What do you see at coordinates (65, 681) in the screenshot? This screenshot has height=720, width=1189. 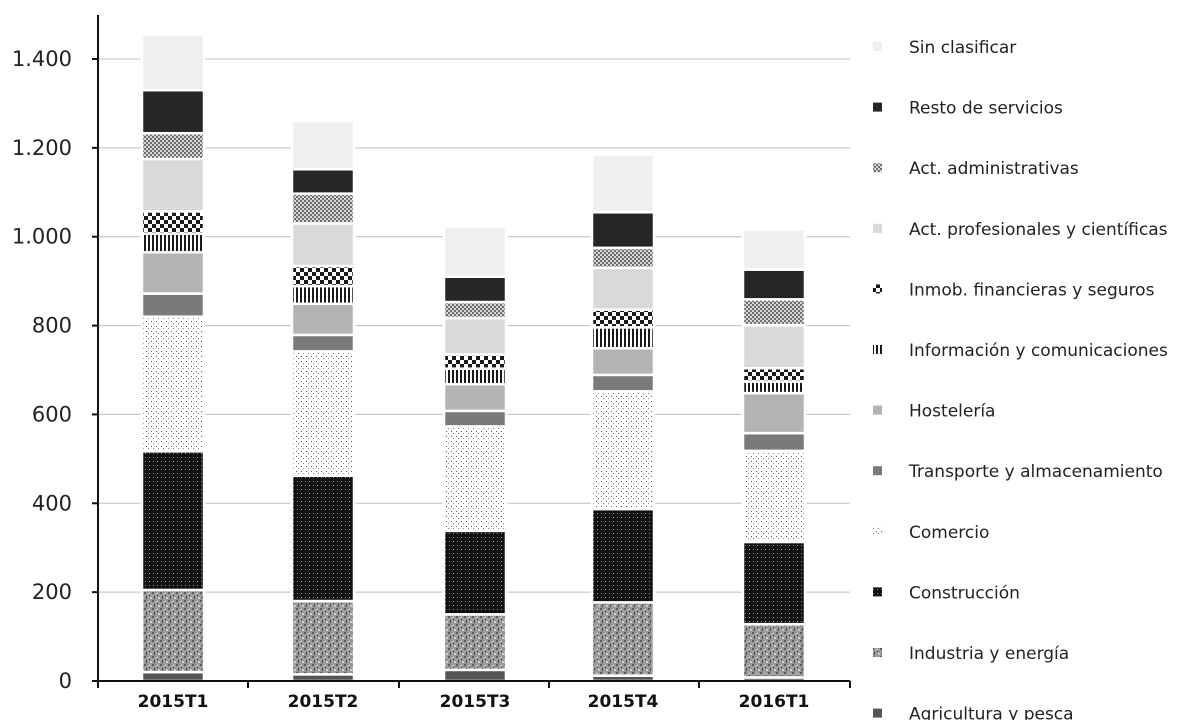 I see `y-tick-label: 0` at bounding box center [65, 681].